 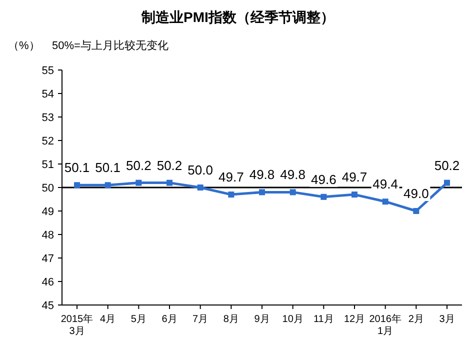 What do you see at coordinates (447, 319) in the screenshot?
I see `x-tick-label: 3月` at bounding box center [447, 319].